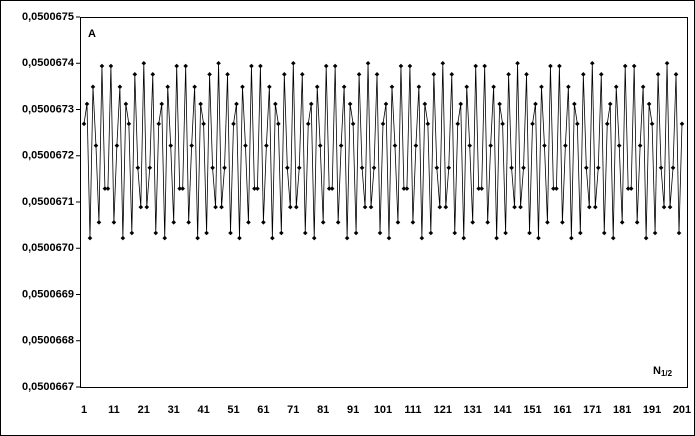 The height and width of the screenshot is (436, 695). What do you see at coordinates (48, 387) in the screenshot?
I see `y-tick-label: 0,0500667` at bounding box center [48, 387].